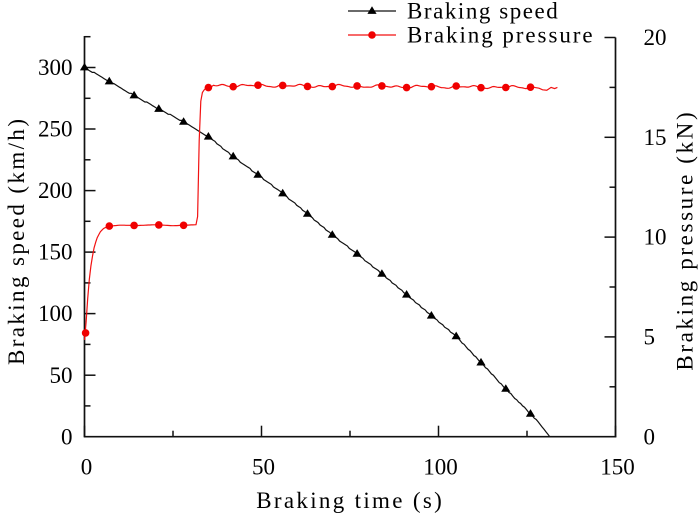 The width and height of the screenshot is (700, 514). What do you see at coordinates (55, 67) in the screenshot?
I see `svg-text: 300` at bounding box center [55, 67].